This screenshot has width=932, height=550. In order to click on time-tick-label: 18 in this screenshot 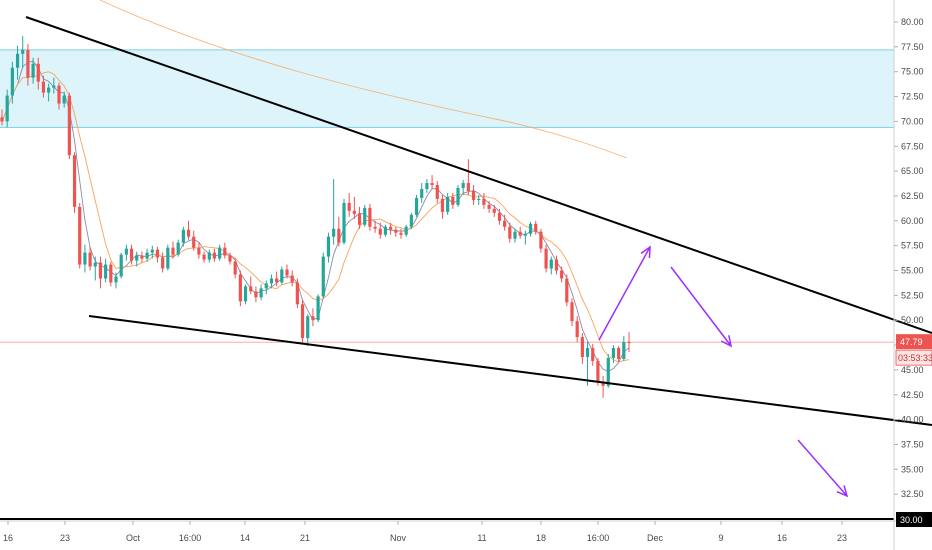, I will do `click(541, 538)`.